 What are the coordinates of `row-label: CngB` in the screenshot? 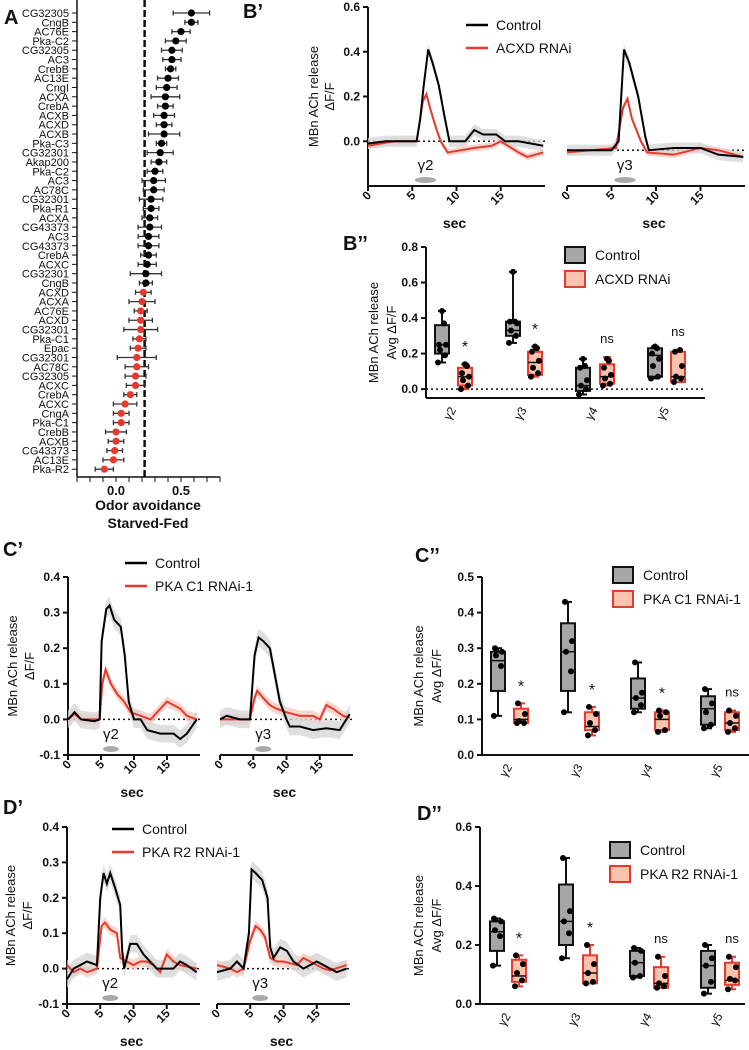 It's located at (55, 284).